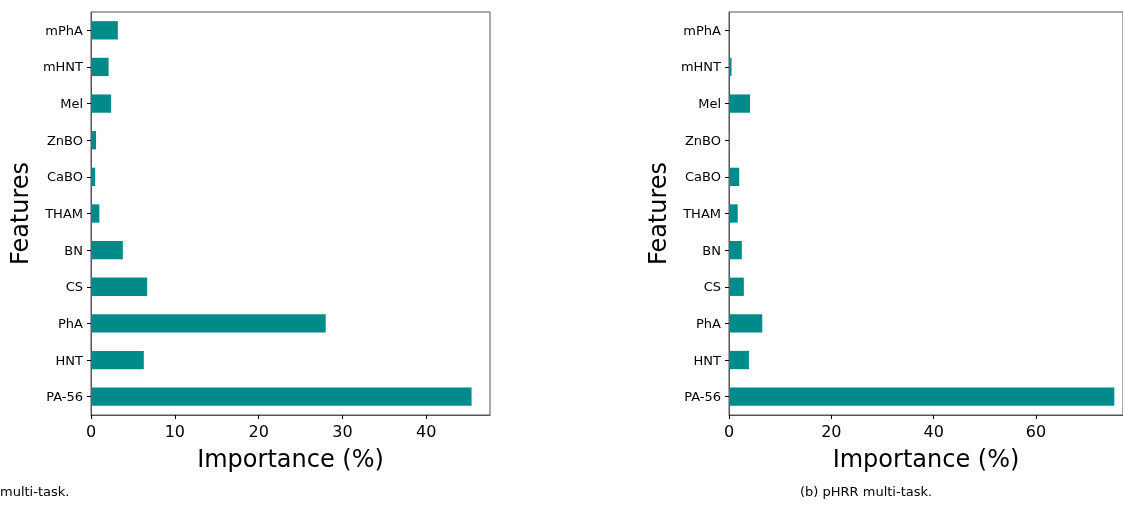  I want to click on text: multi-task., so click(35, 491).